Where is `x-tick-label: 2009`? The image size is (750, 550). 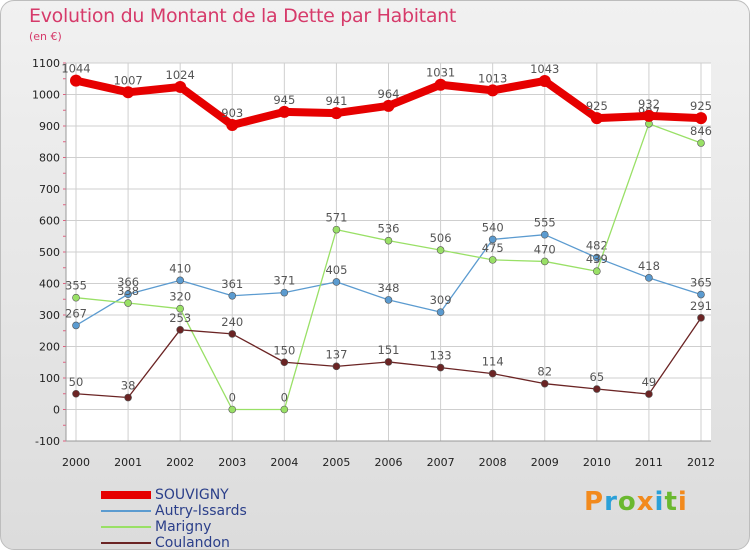
x-tick-label: 2009 is located at coordinates (545, 462).